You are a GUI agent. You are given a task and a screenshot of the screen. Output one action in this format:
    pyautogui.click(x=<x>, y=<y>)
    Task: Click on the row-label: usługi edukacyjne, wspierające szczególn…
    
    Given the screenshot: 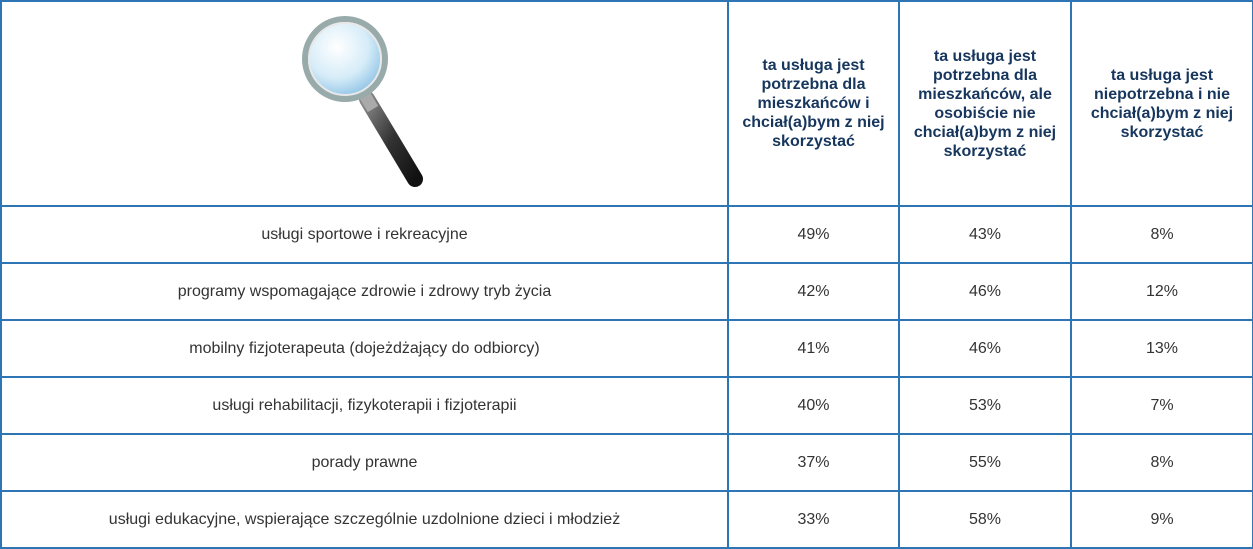 What is the action you would take?
    pyautogui.click(x=364, y=519)
    